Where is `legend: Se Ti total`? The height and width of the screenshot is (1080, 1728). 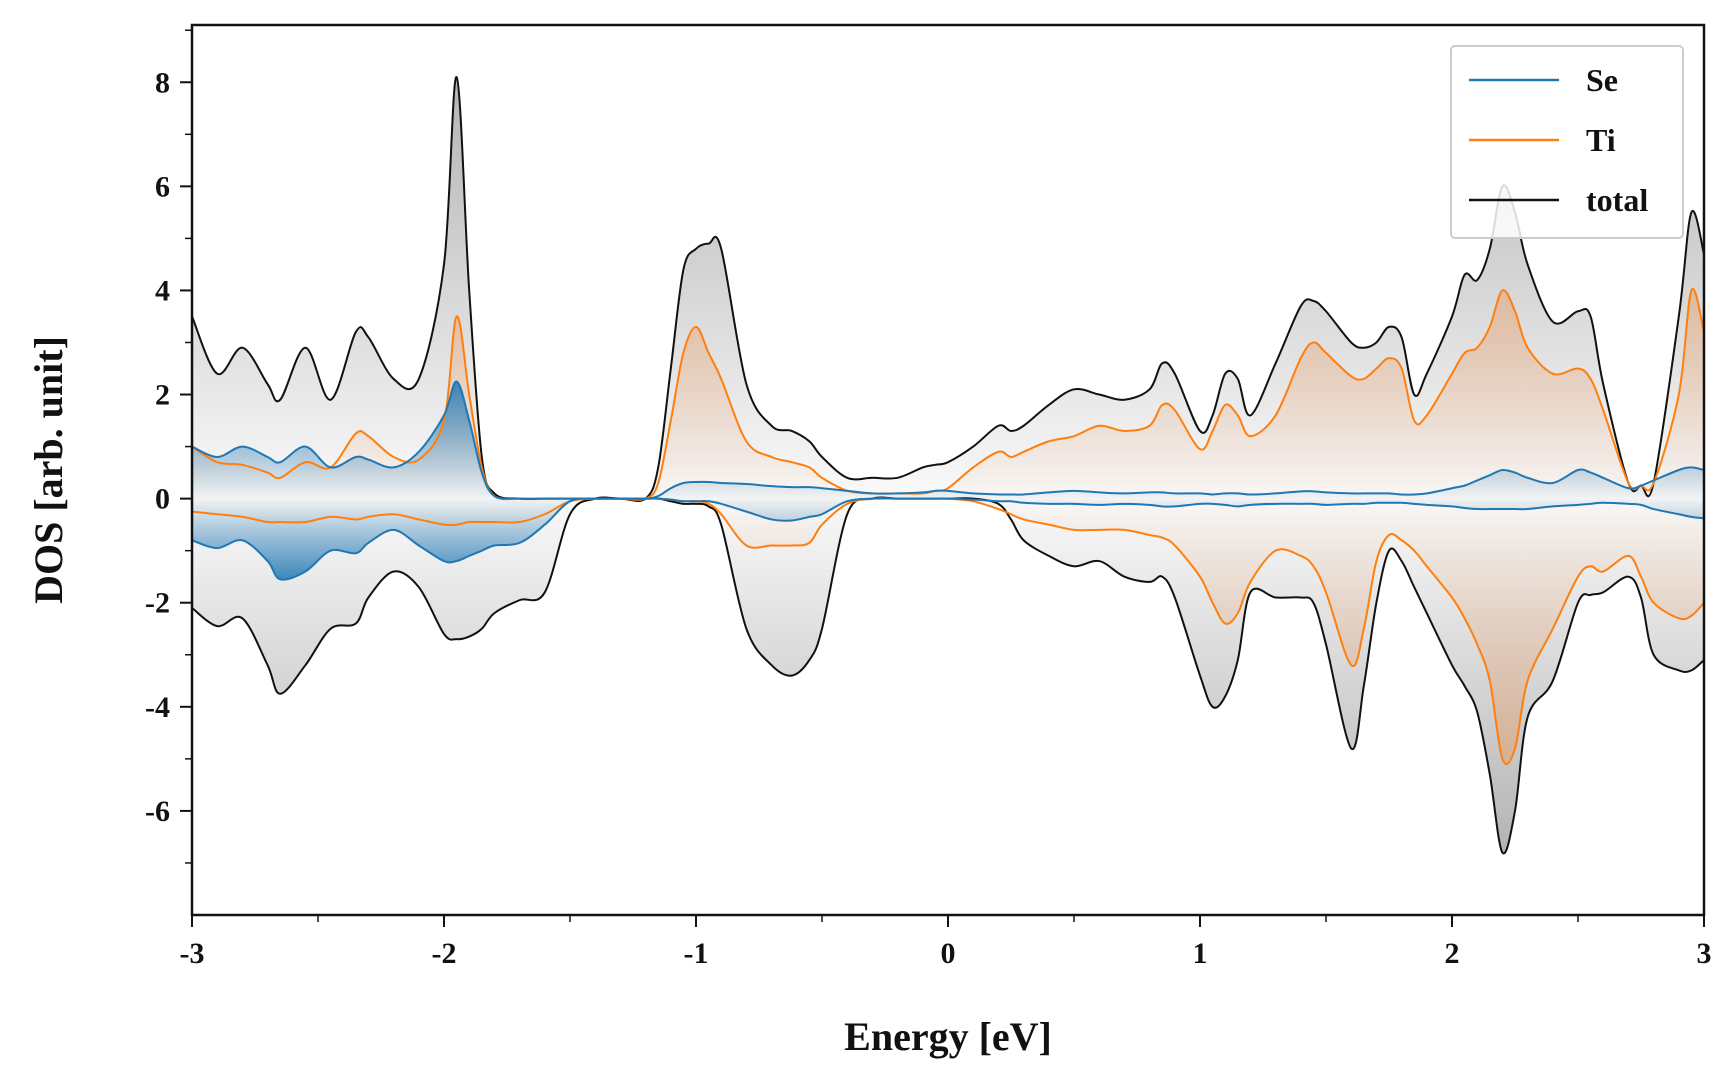 legend: Se Ti total is located at coordinates (1567, 142).